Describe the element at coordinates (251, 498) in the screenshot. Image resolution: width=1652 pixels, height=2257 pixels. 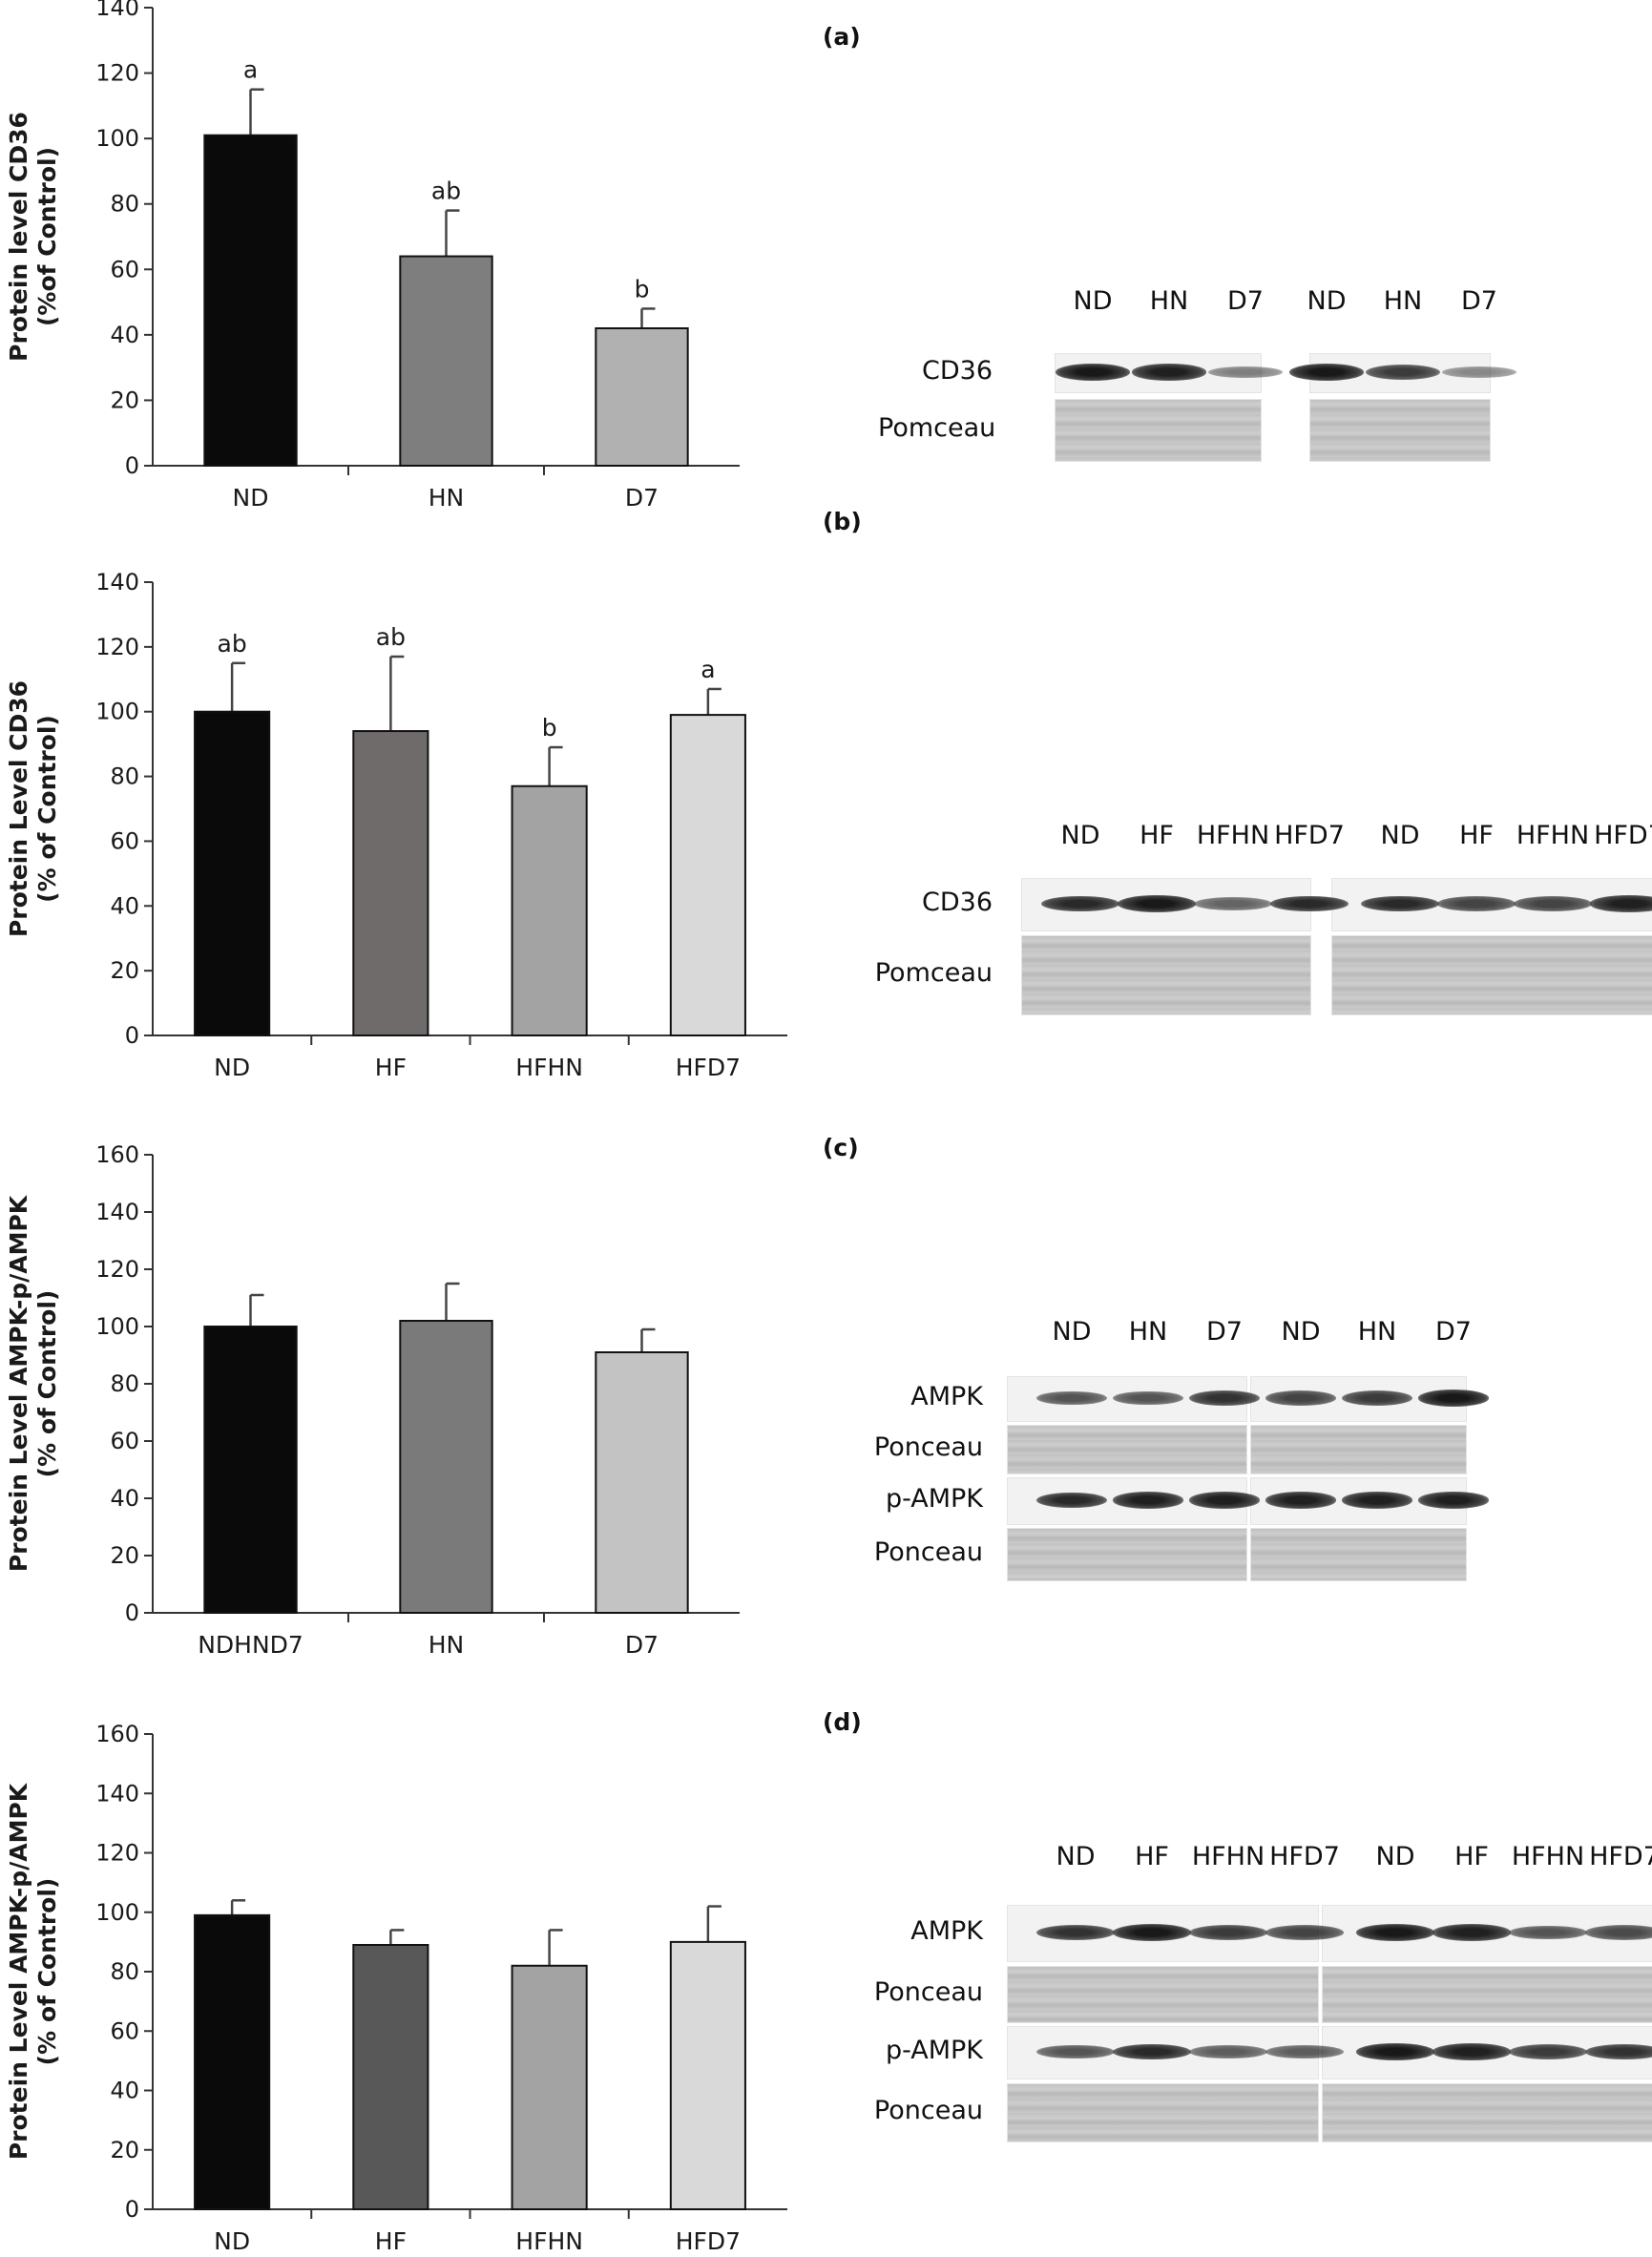
I see `x-category-label: ND` at that location.